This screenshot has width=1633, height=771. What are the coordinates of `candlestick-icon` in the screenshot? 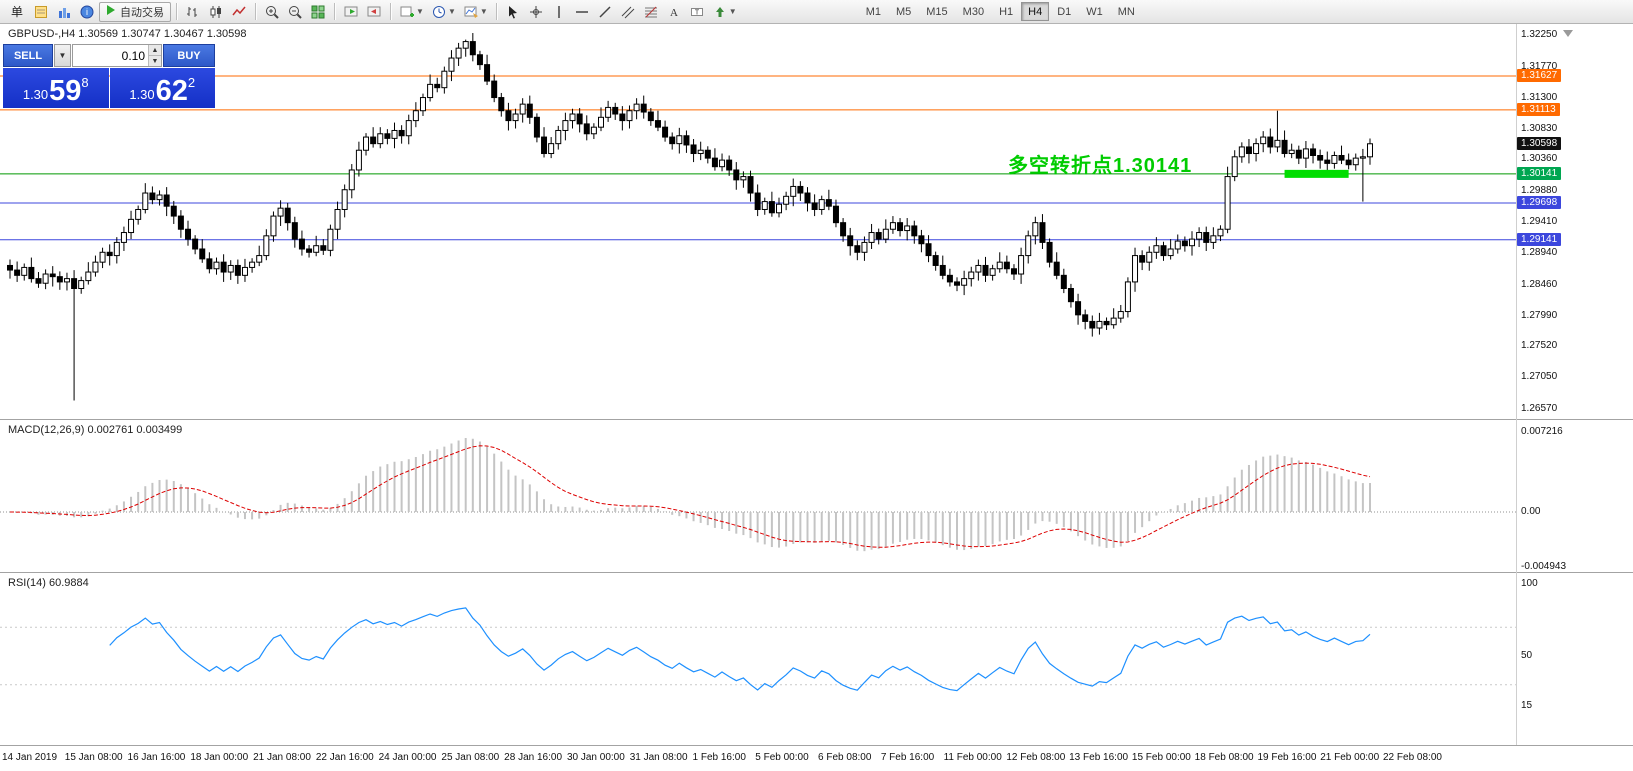 It's located at (216, 12).